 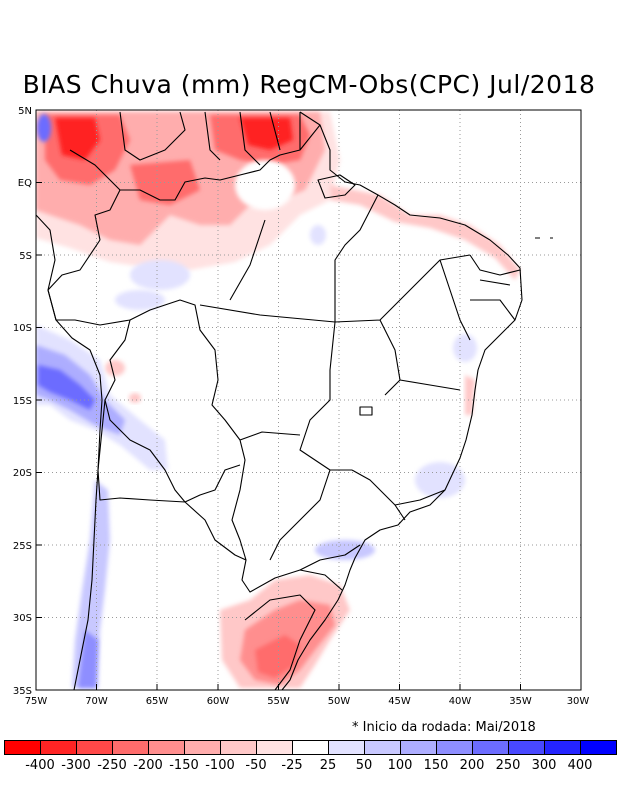 What do you see at coordinates (460, 701) in the screenshot?
I see `lon-label: 40W` at bounding box center [460, 701].